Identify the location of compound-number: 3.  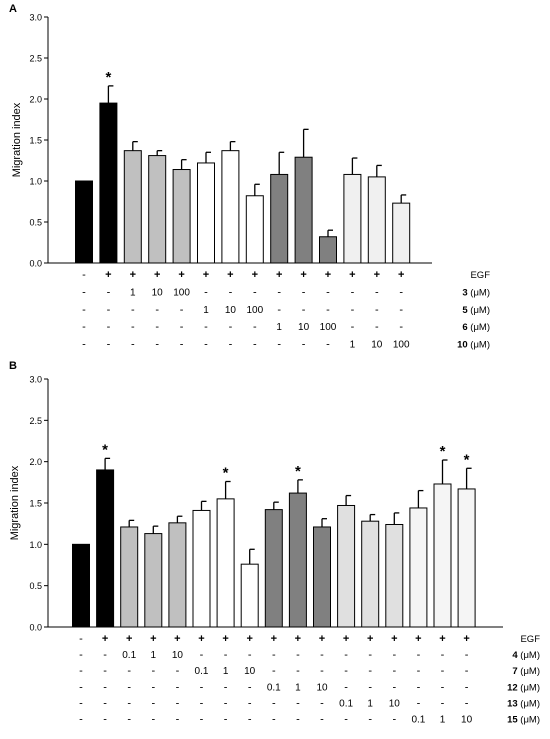
(464, 292).